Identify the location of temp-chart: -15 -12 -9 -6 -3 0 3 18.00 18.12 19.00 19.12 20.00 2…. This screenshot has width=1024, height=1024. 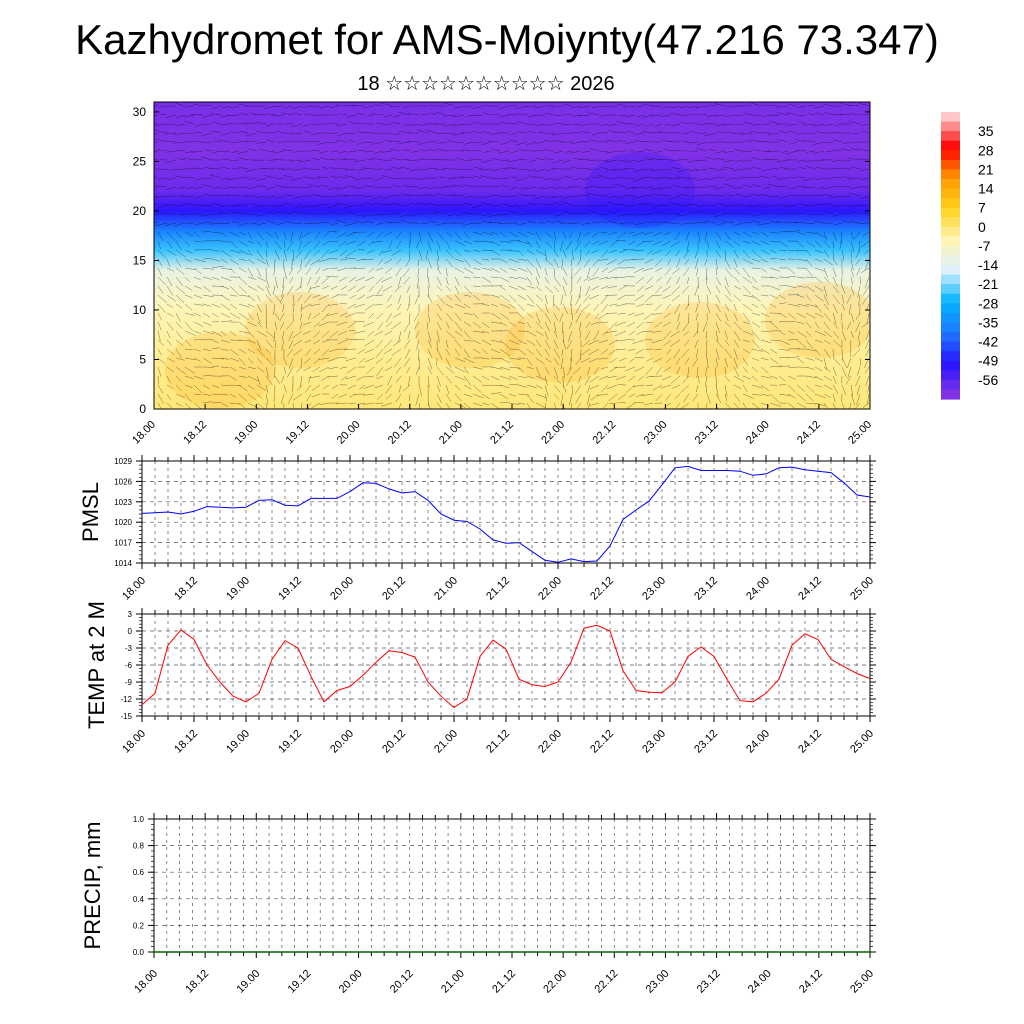
(480, 678).